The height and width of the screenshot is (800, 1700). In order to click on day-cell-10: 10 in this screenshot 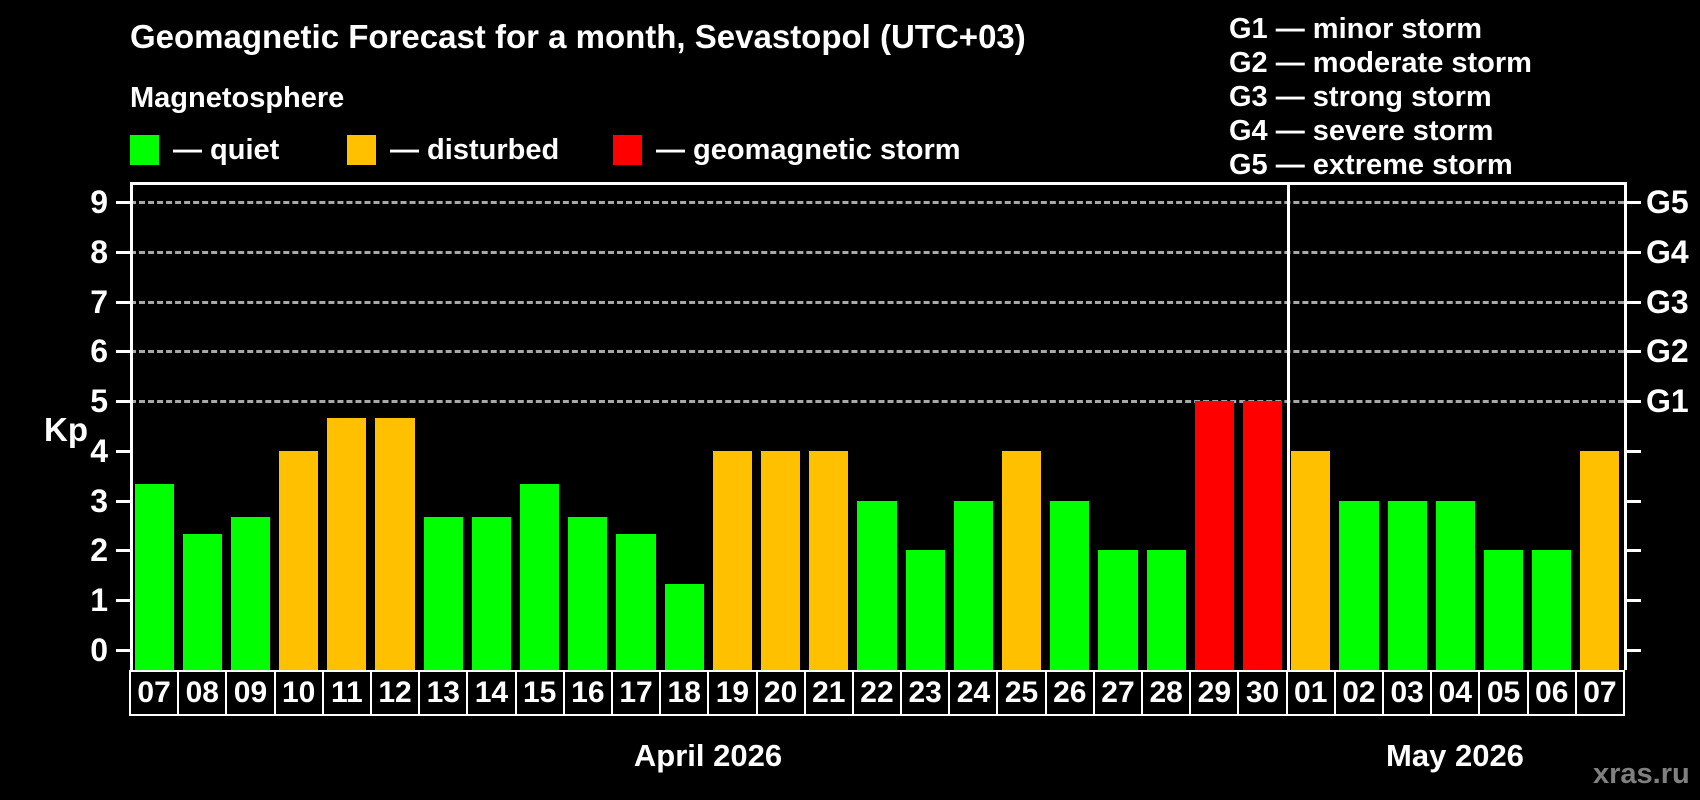, I will do `click(298, 693)`.